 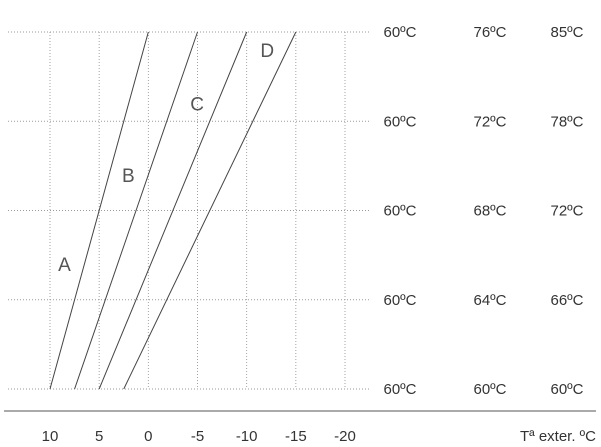 I want to click on x-tick-labels: 10 5 0 -5 -10 -15 -20, so click(x=199, y=436).